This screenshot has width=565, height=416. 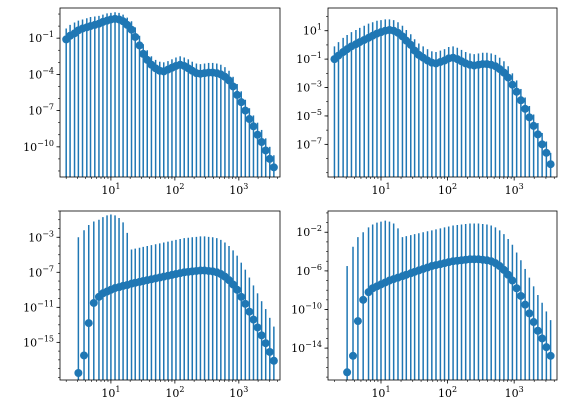 I want to click on y-tick-label: 10⁻¹⁵, so click(x=38, y=341).